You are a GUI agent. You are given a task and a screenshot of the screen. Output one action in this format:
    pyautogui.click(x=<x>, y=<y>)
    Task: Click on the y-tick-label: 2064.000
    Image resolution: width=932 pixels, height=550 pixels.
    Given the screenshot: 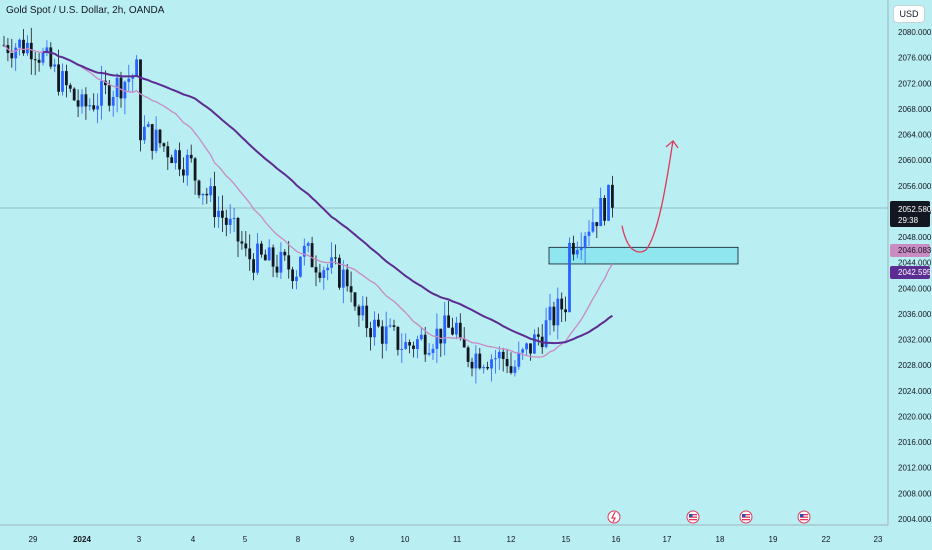 What is the action you would take?
    pyautogui.click(x=915, y=135)
    